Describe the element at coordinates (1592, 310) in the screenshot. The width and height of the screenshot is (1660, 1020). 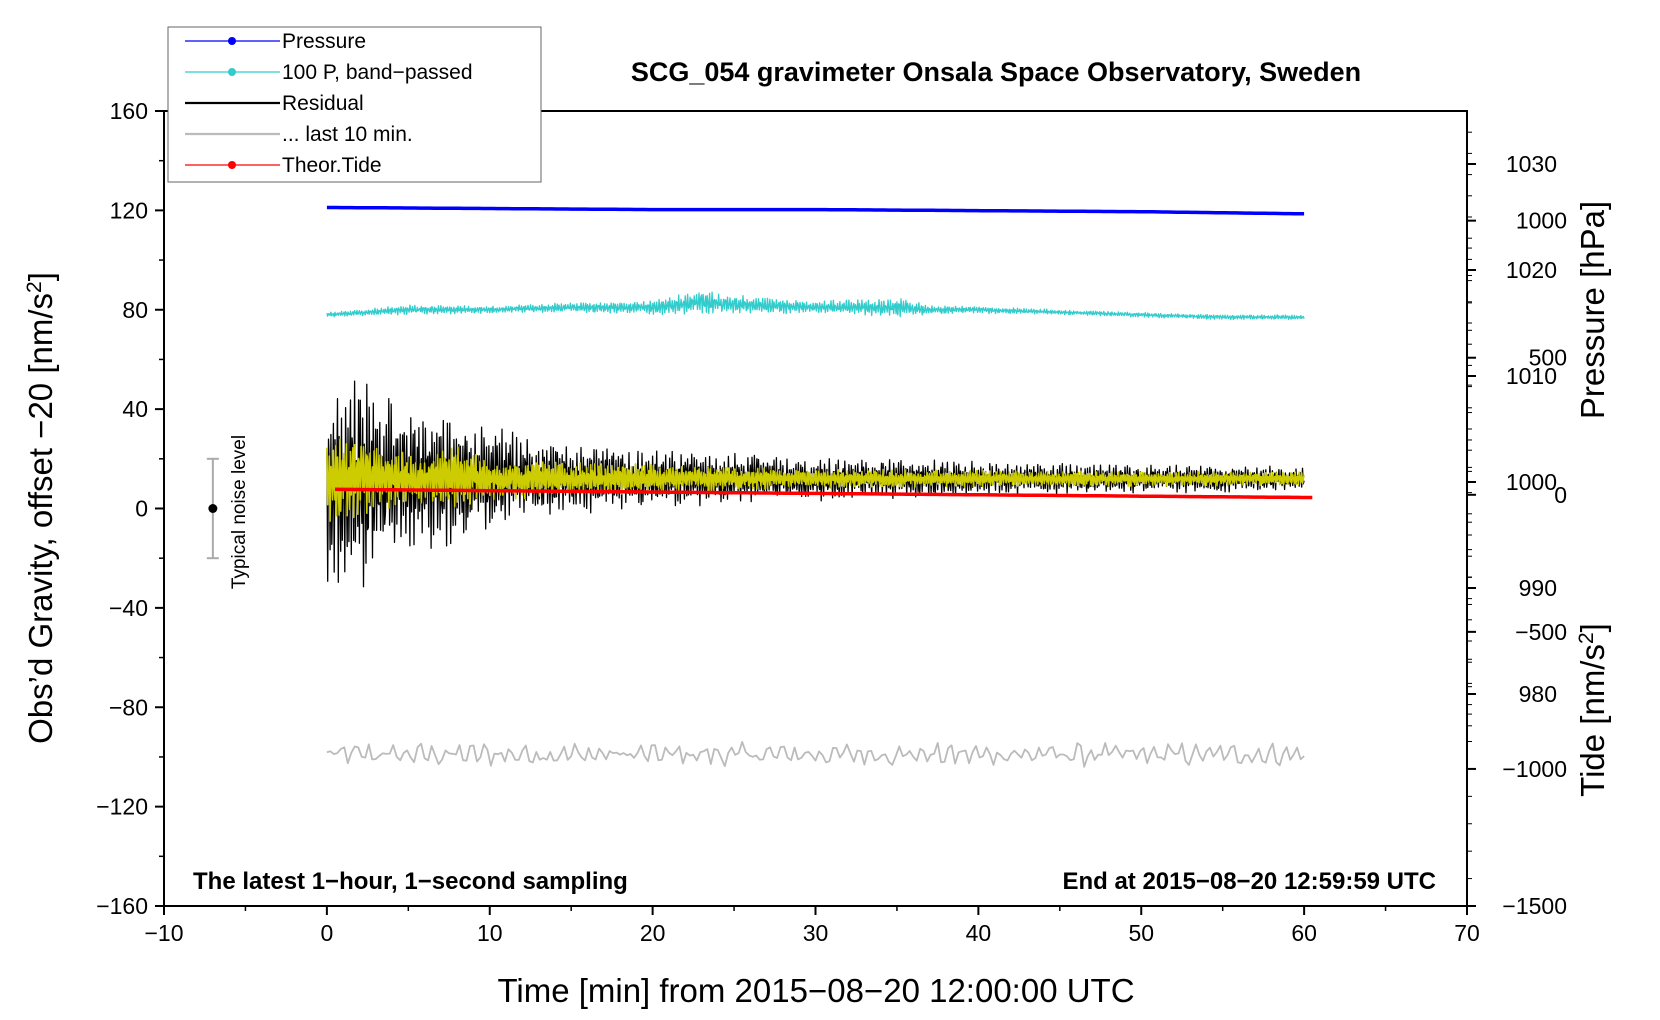
I see `y-axis-pressure-label: Pressure [hPa]` at that location.